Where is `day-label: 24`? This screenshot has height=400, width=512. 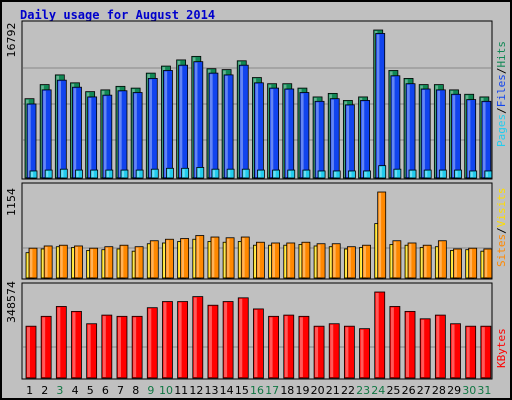 day-label: 24 is located at coordinates (378, 390).